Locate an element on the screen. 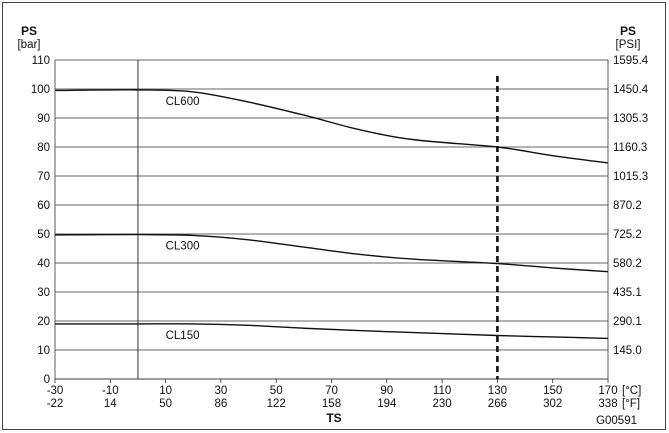  x-axis-title: TS is located at coordinates (333, 418).